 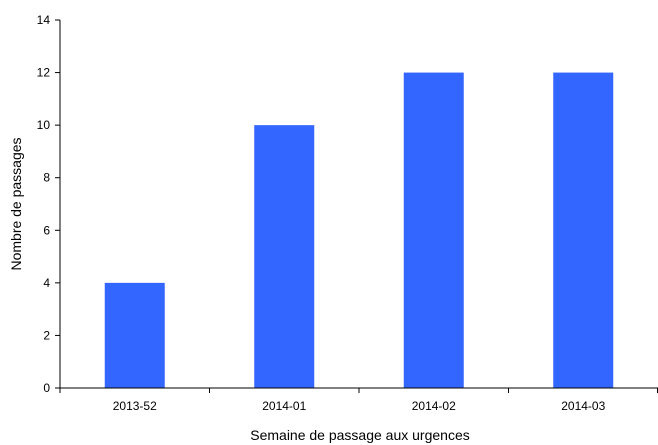 I want to click on y-axis: 0 2 4 6 8 10 12 14, so click(x=49, y=204).